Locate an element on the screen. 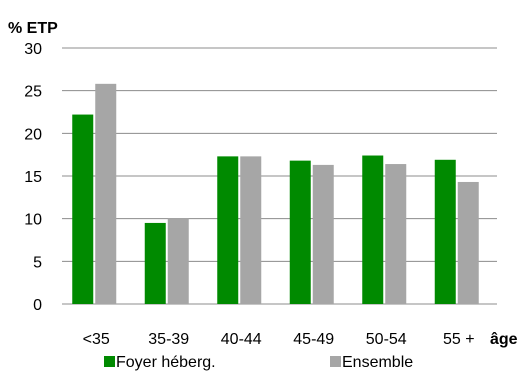  y-tick-30: 30 is located at coordinates (33, 49).